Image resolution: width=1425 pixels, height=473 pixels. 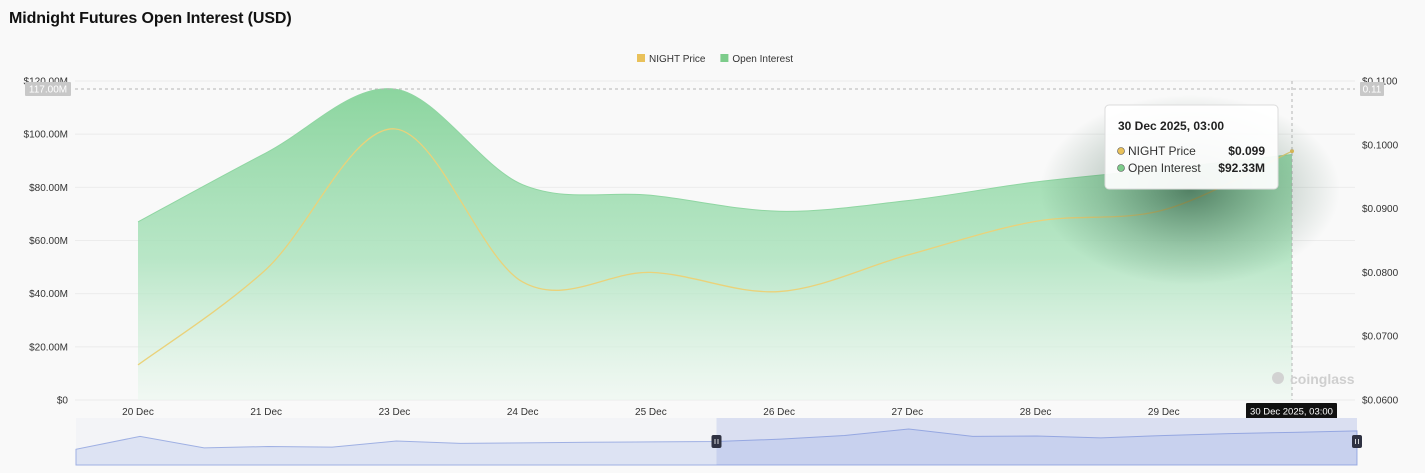 I want to click on chart-title: Midnight Futures Open Interest (USD), so click(x=150, y=18).